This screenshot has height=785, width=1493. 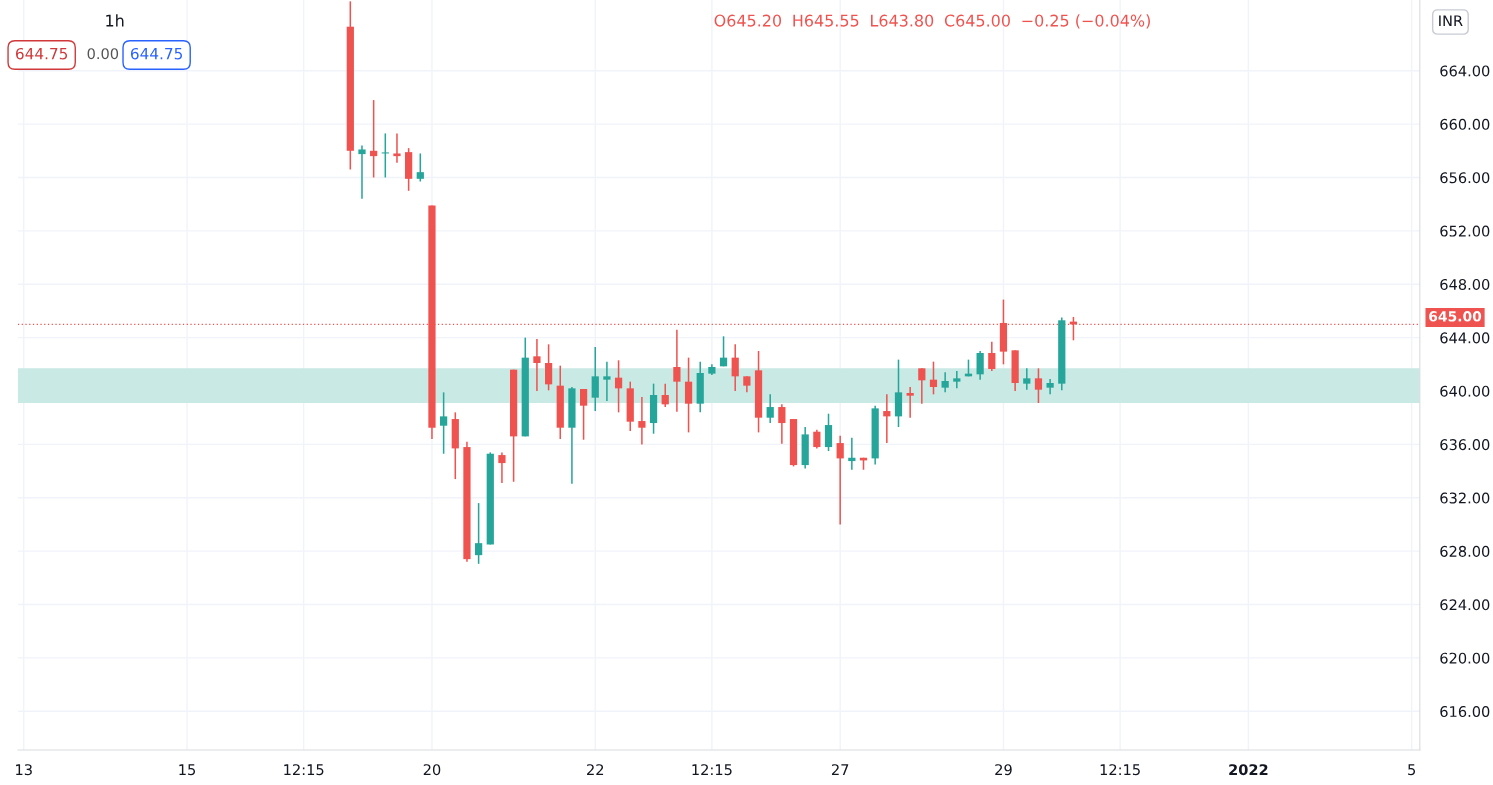 I want to click on x-tick-label: 27, so click(x=840, y=769).